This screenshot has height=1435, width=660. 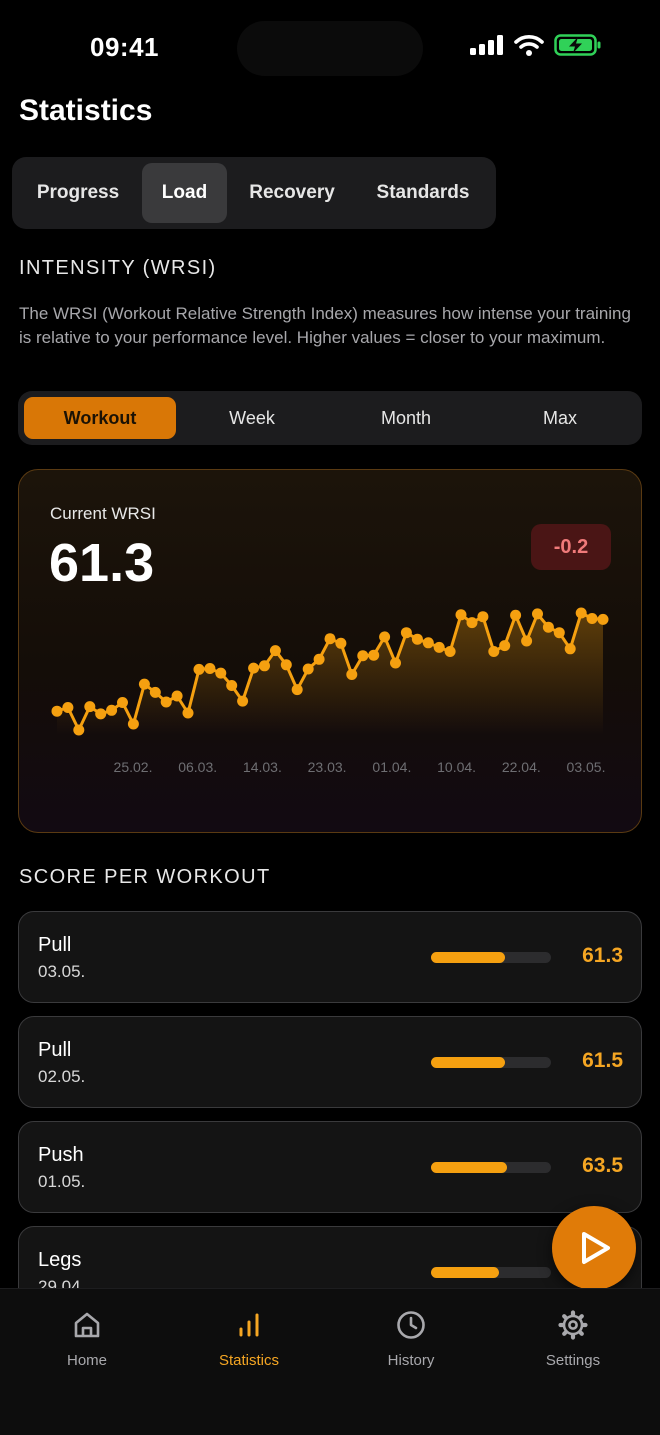 I want to click on range-tab-workout: Workout, so click(x=100, y=418).